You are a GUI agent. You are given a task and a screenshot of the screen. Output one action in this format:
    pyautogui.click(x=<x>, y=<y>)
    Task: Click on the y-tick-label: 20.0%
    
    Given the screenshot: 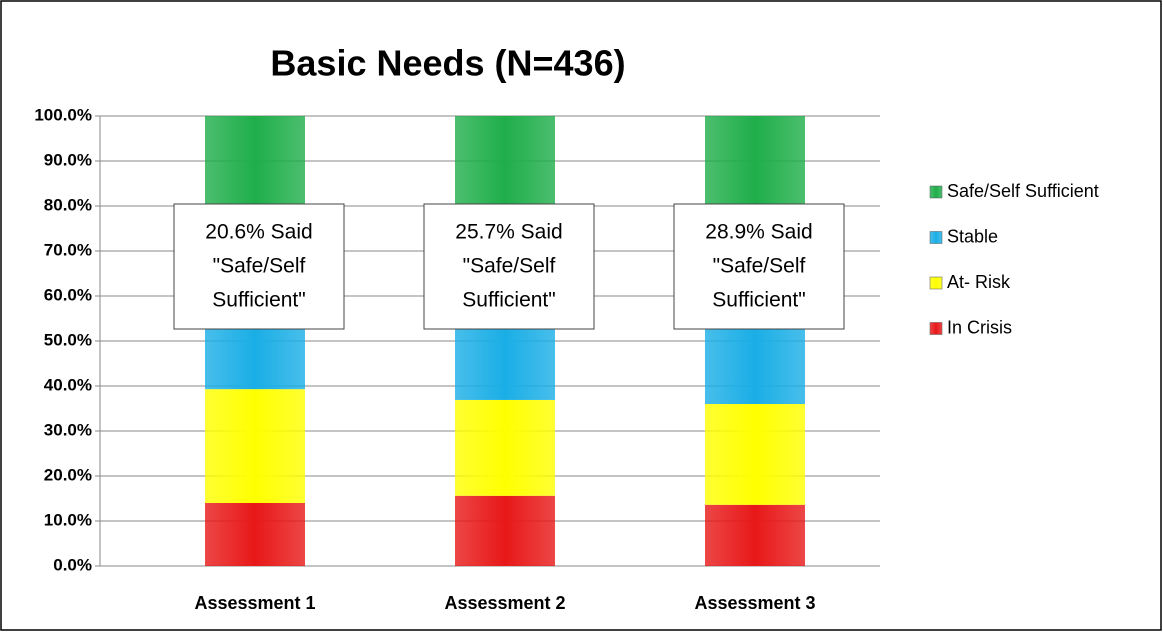 What is the action you would take?
    pyautogui.click(x=68, y=474)
    